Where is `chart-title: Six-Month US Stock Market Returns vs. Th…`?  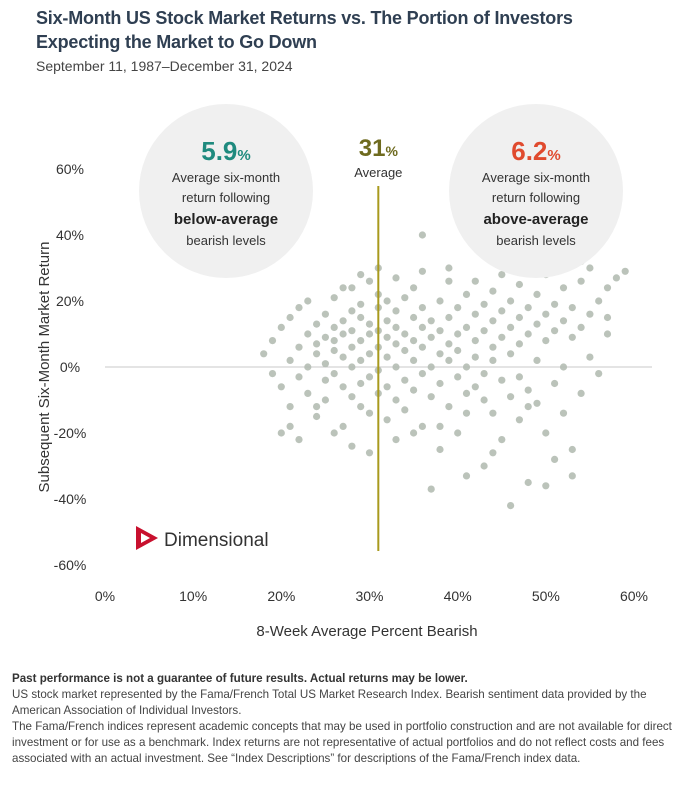 chart-title: Six-Month US Stock Market Returns vs. Th… is located at coordinates (346, 30).